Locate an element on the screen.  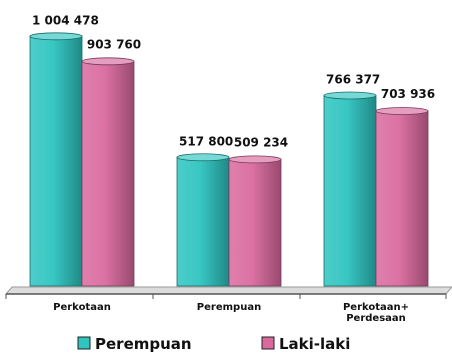
data-label: 903 760 is located at coordinates (114, 44).